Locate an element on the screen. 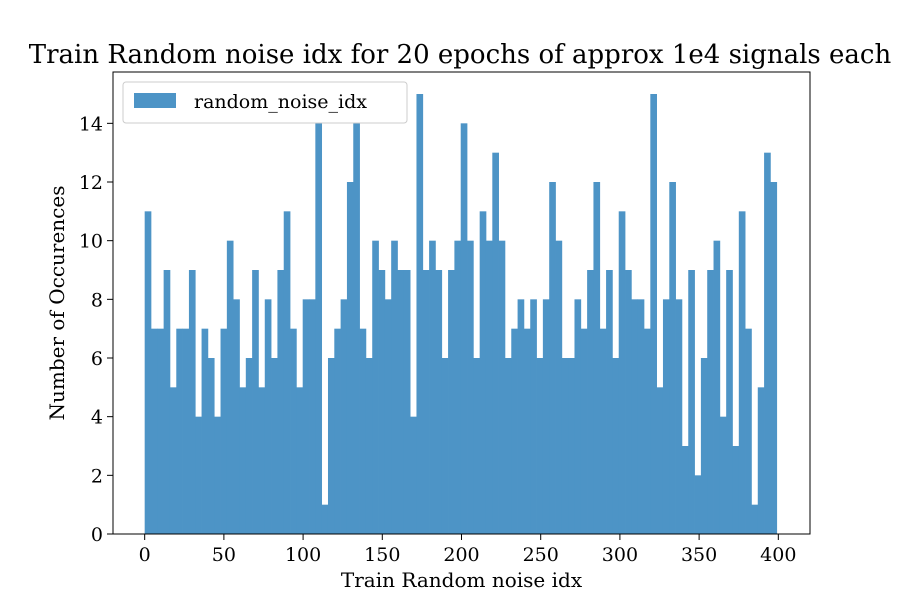 This screenshot has width=900, height=600. y-tick-label: 0 is located at coordinates (97, 535).